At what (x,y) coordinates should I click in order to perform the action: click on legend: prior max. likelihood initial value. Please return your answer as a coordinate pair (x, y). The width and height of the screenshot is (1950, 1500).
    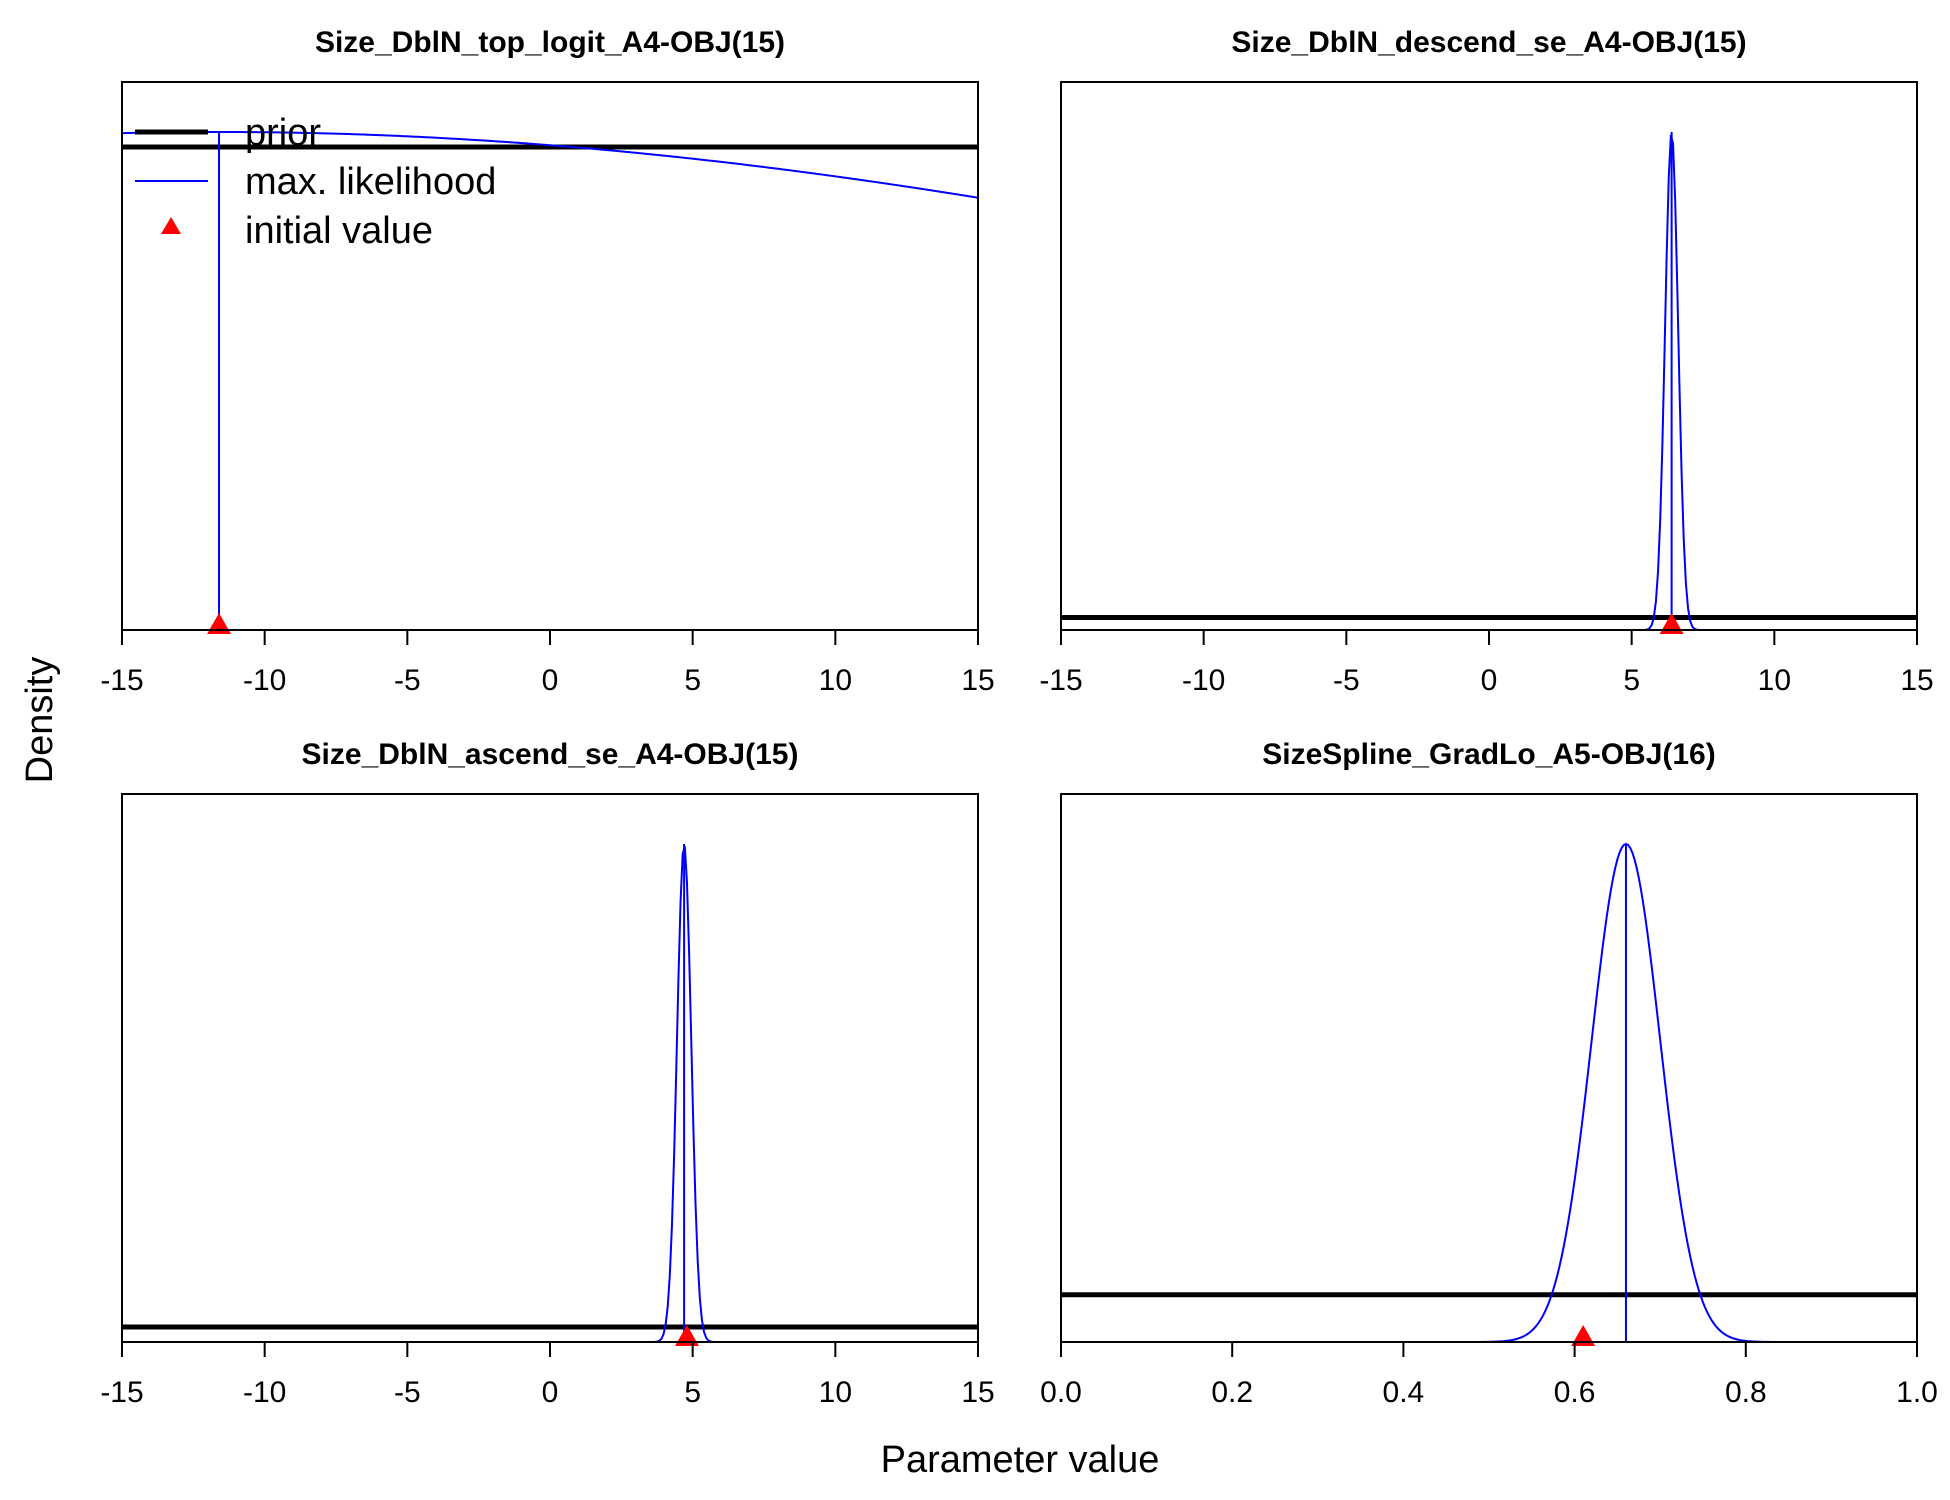
    Looking at the image, I should click on (315, 182).